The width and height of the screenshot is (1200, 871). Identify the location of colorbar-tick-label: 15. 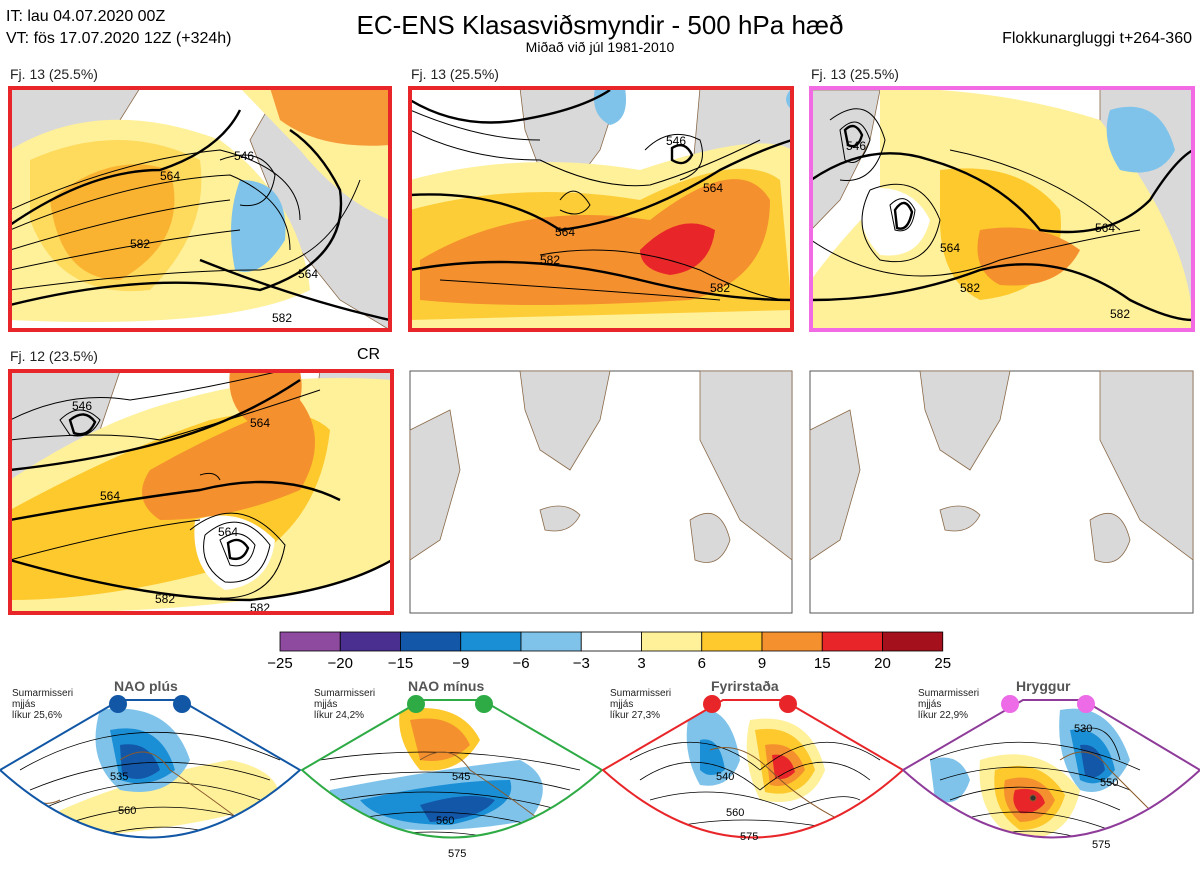
(822, 663).